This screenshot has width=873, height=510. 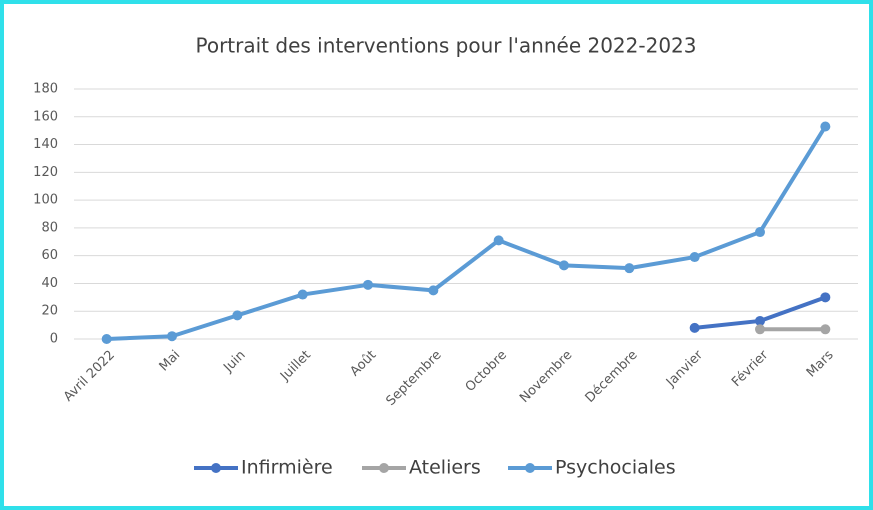 I want to click on legend-label: Psychociales, so click(x=615, y=468).